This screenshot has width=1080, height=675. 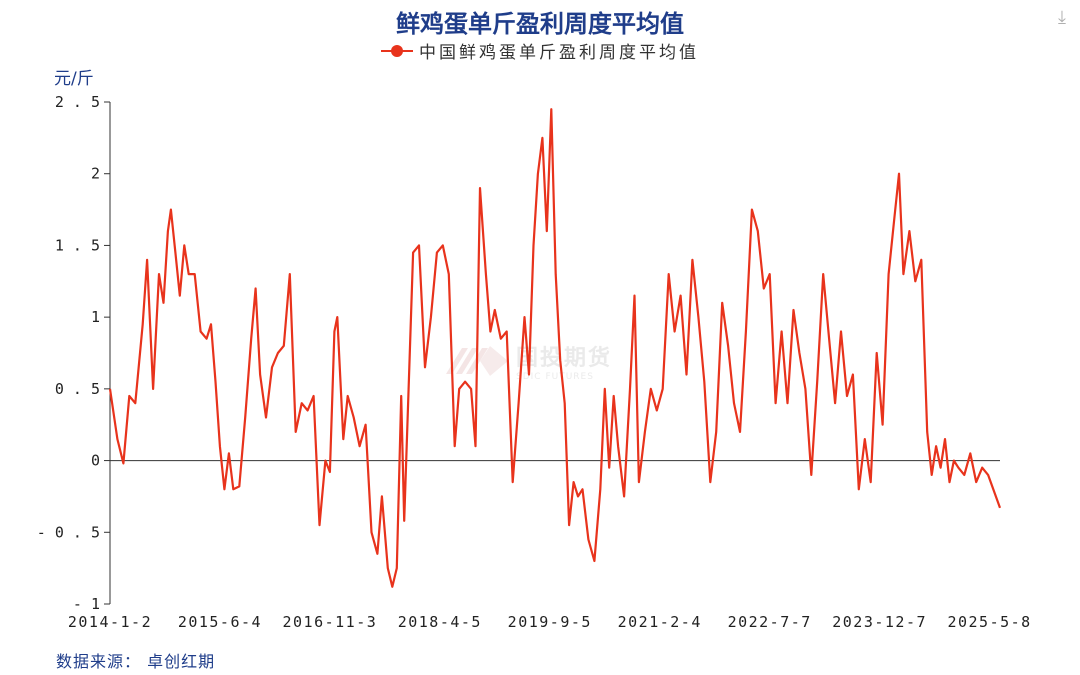 What do you see at coordinates (989, 622) in the screenshot?
I see `x-tick-label: 2025-5-8` at bounding box center [989, 622].